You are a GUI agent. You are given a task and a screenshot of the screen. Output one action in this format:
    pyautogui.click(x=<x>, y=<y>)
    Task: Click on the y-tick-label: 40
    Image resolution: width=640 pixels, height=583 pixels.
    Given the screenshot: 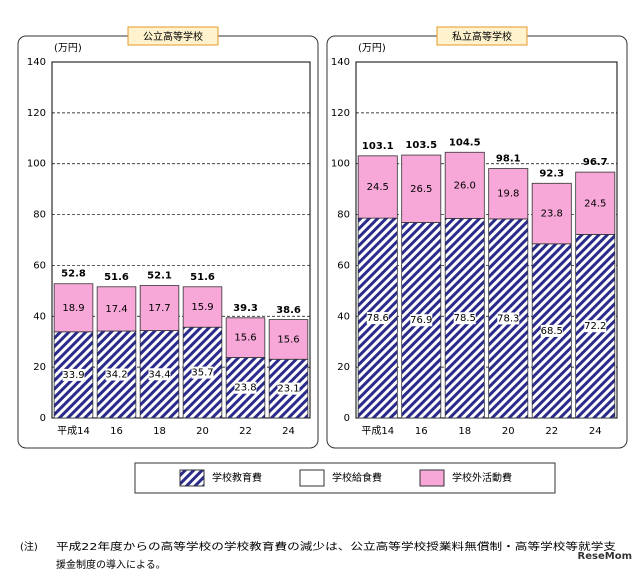 What is the action you would take?
    pyautogui.click(x=343, y=316)
    